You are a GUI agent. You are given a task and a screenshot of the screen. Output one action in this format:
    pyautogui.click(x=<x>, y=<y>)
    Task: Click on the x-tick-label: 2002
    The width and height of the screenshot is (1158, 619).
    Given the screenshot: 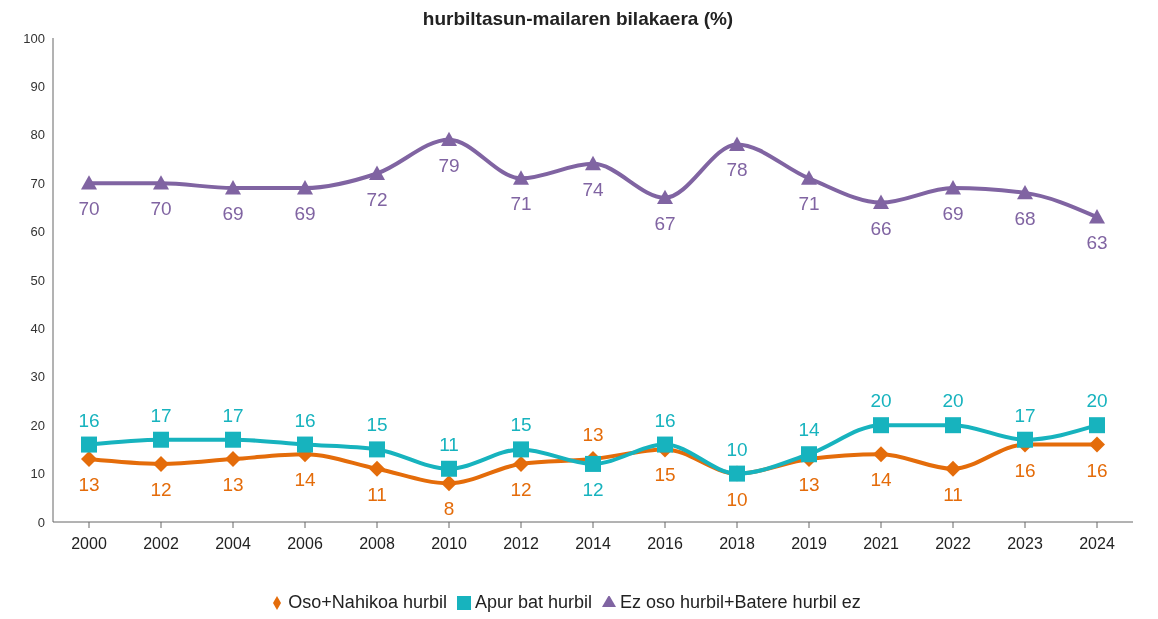 What is the action you would take?
    pyautogui.click(x=161, y=544)
    